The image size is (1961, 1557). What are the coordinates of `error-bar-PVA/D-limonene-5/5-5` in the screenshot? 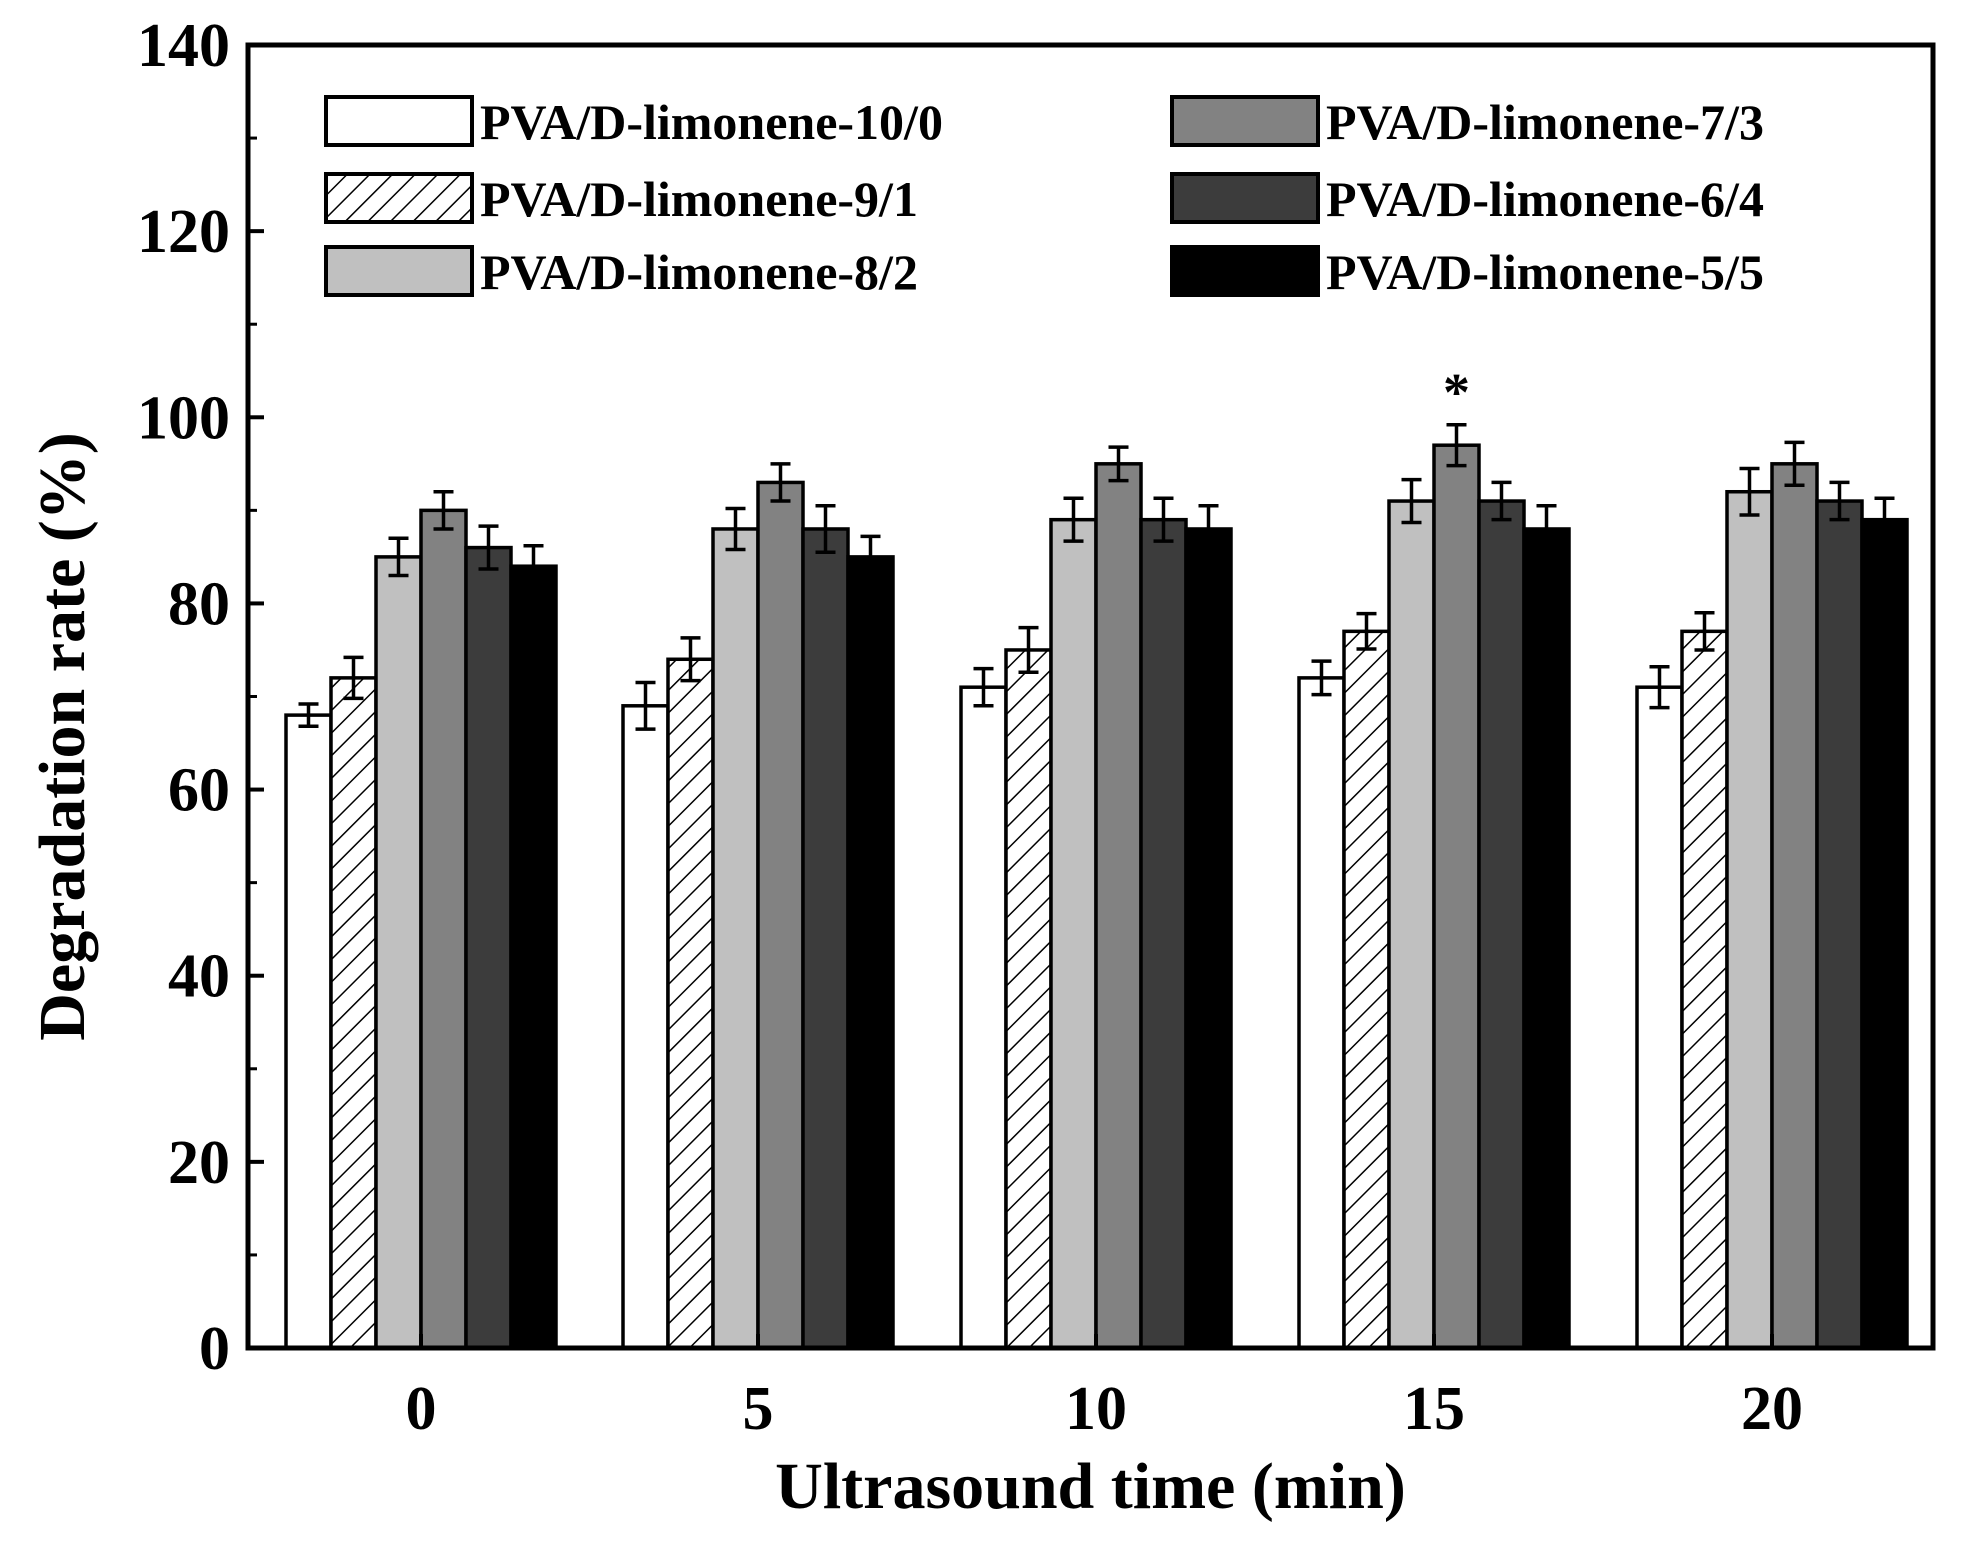 It's located at (870, 557).